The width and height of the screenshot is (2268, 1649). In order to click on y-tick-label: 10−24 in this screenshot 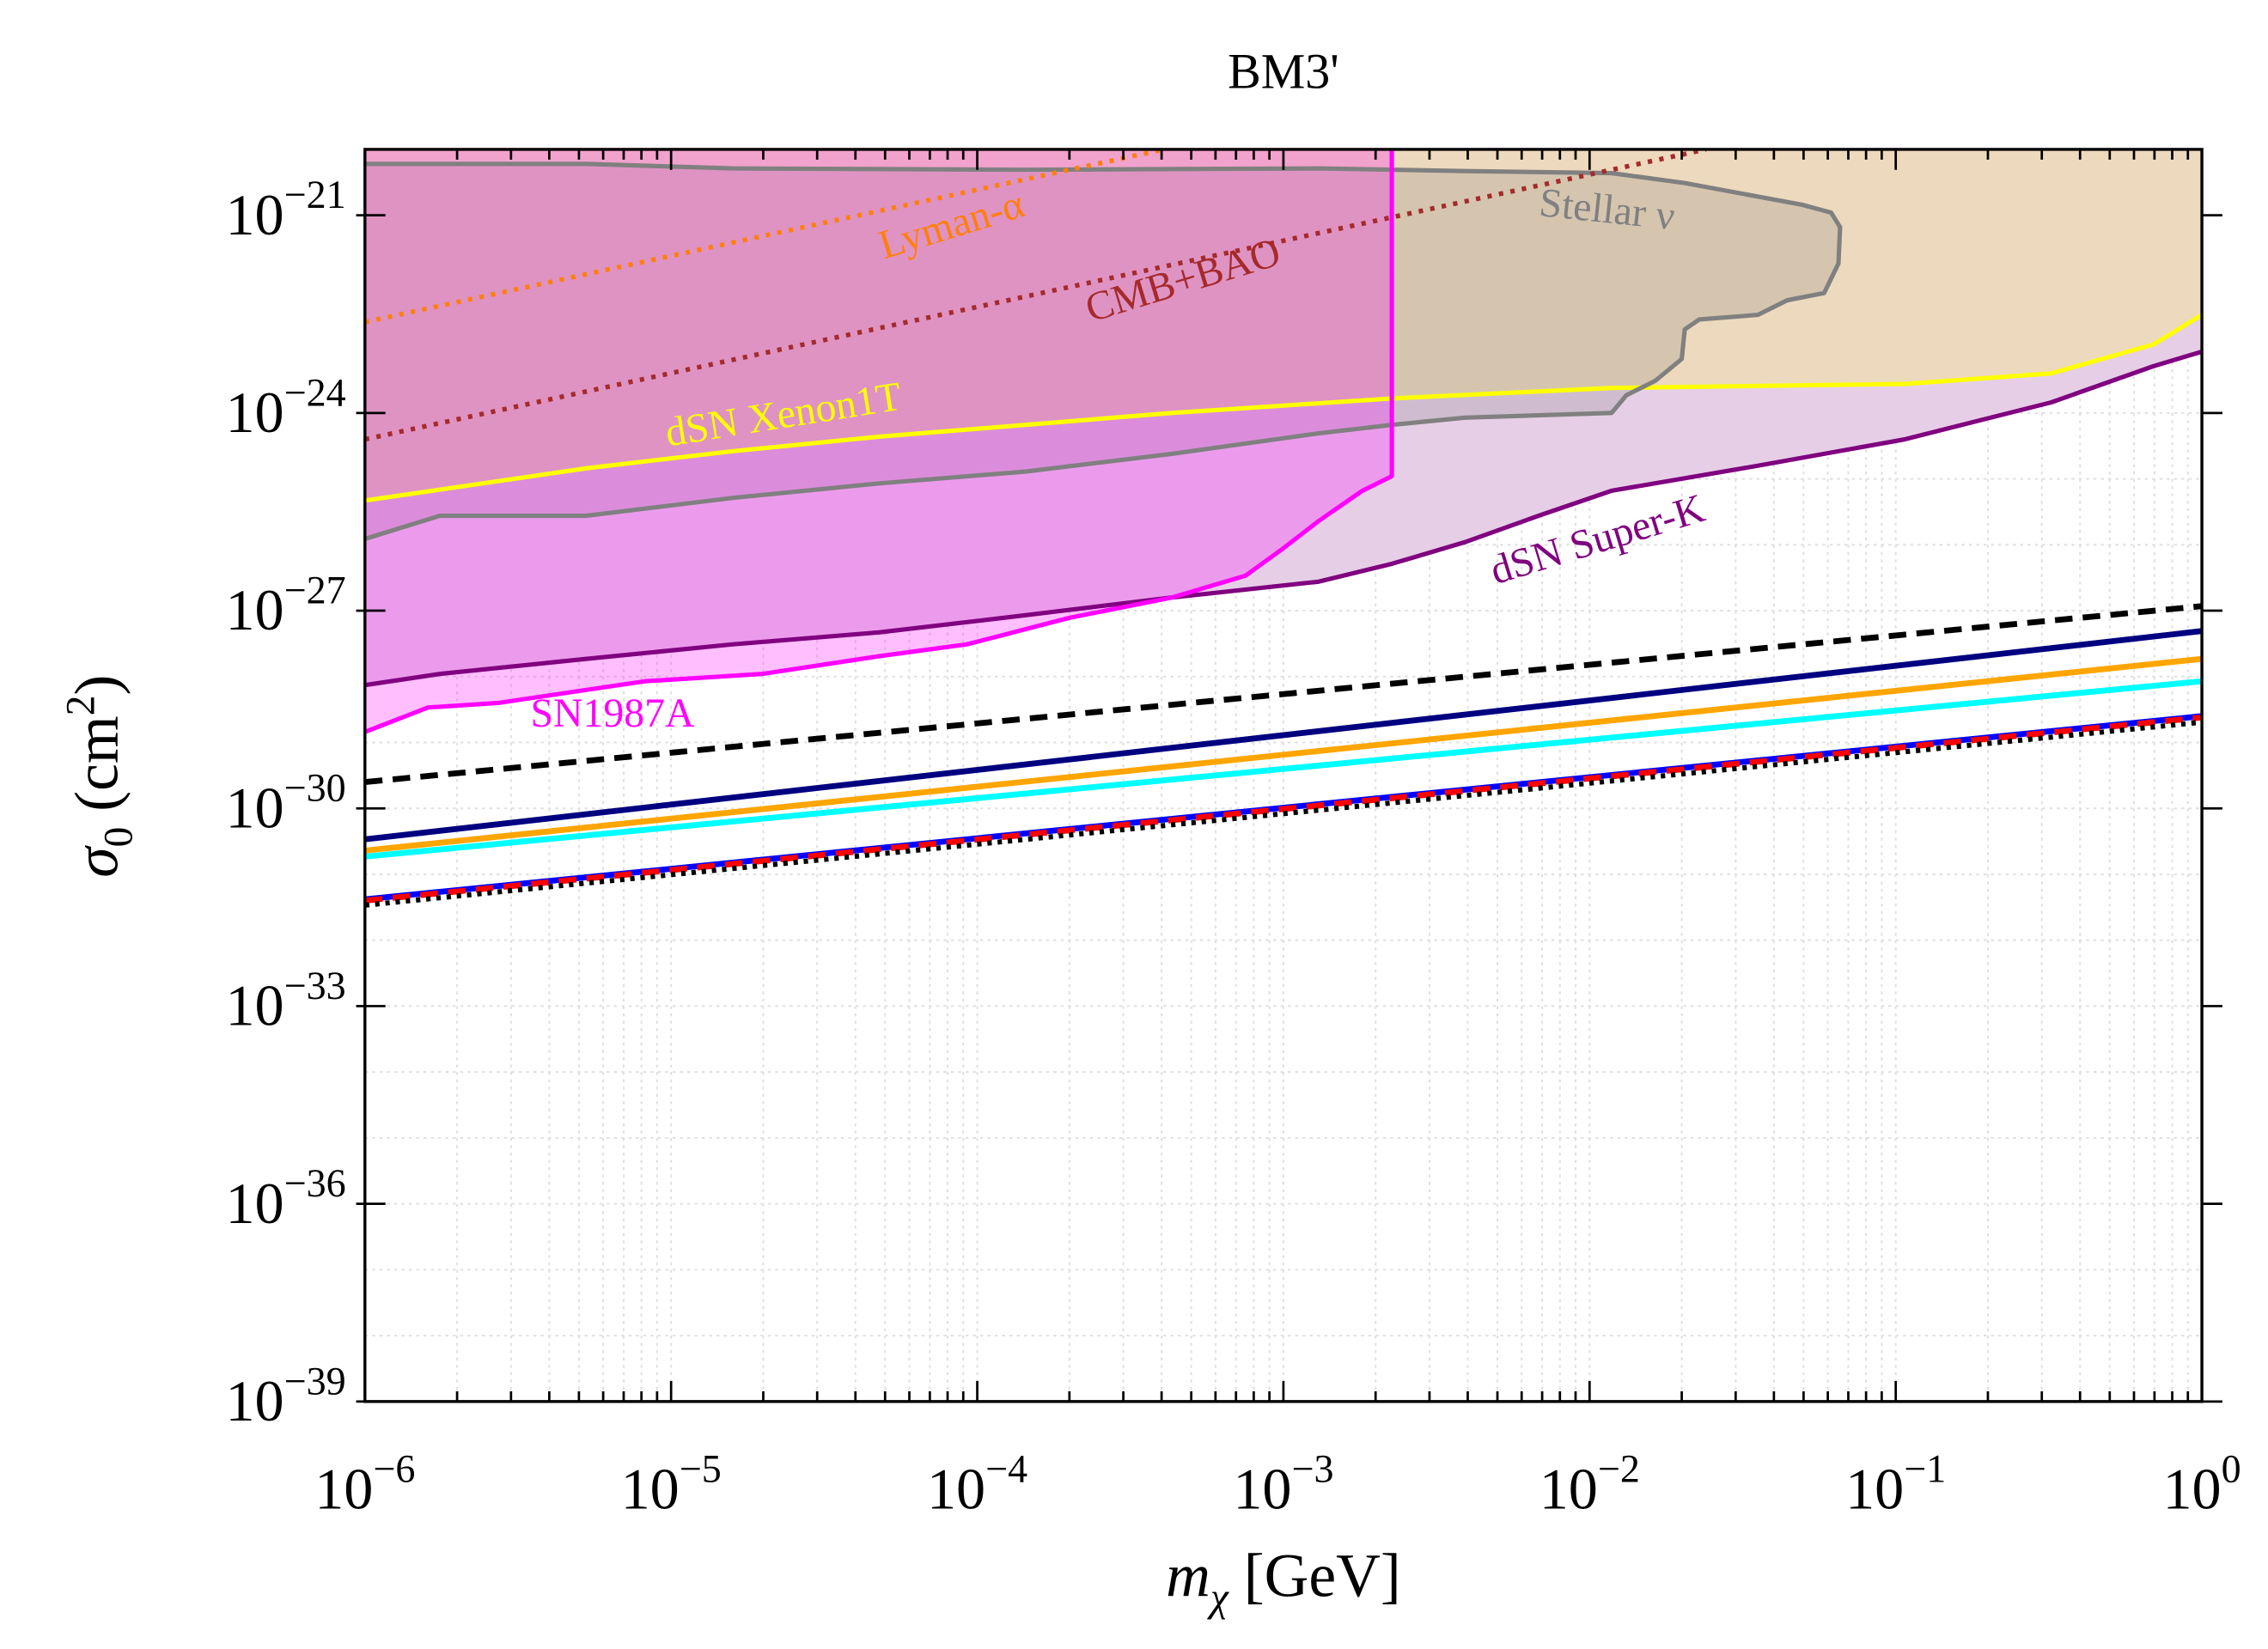, I will do `click(285, 408)`.